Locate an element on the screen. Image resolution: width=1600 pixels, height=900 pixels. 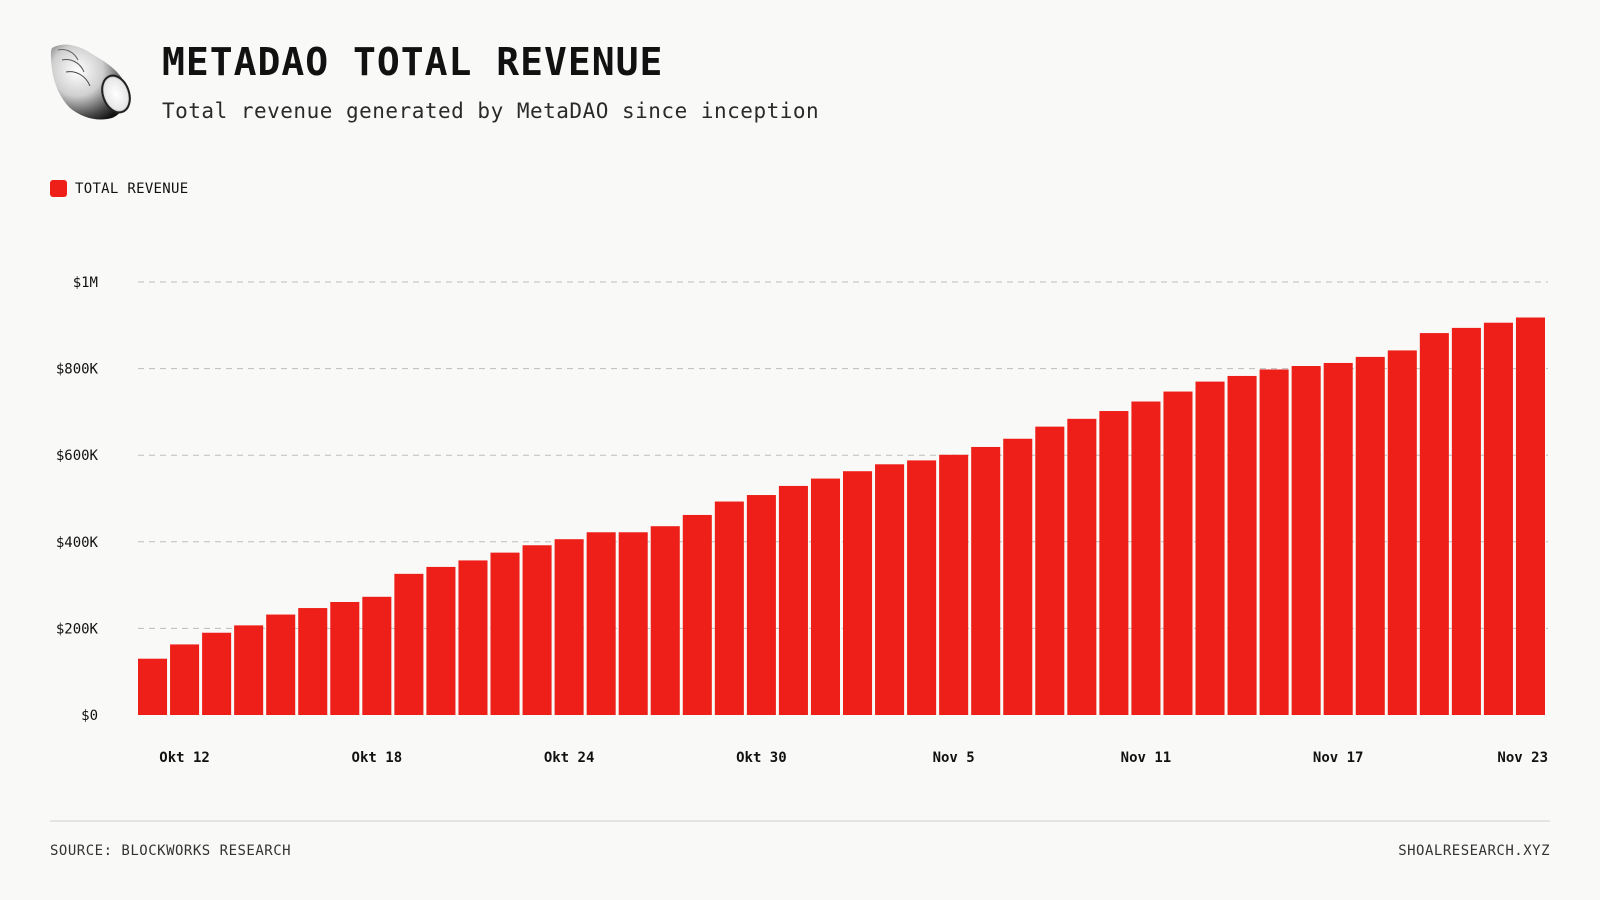
y-tick-label: $200K is located at coordinates (77, 629).